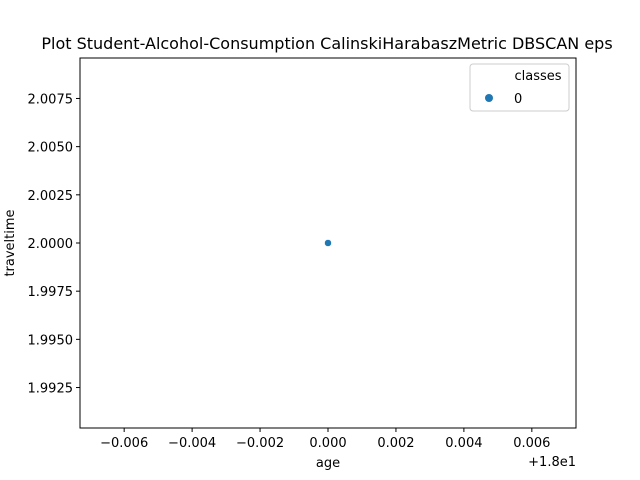 This screenshot has width=640, height=480. What do you see at coordinates (463, 443) in the screenshot?
I see `x-tick-label: 0.004` at bounding box center [463, 443].